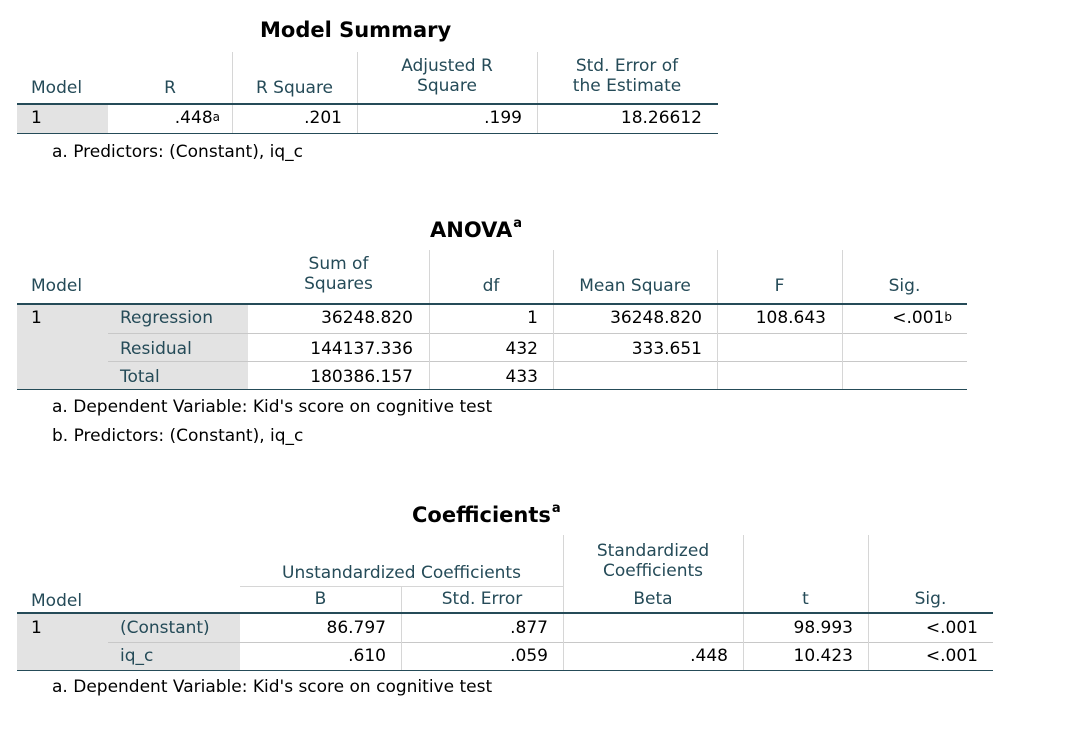  I want to click on header-line: Standardized, so click(653, 551).